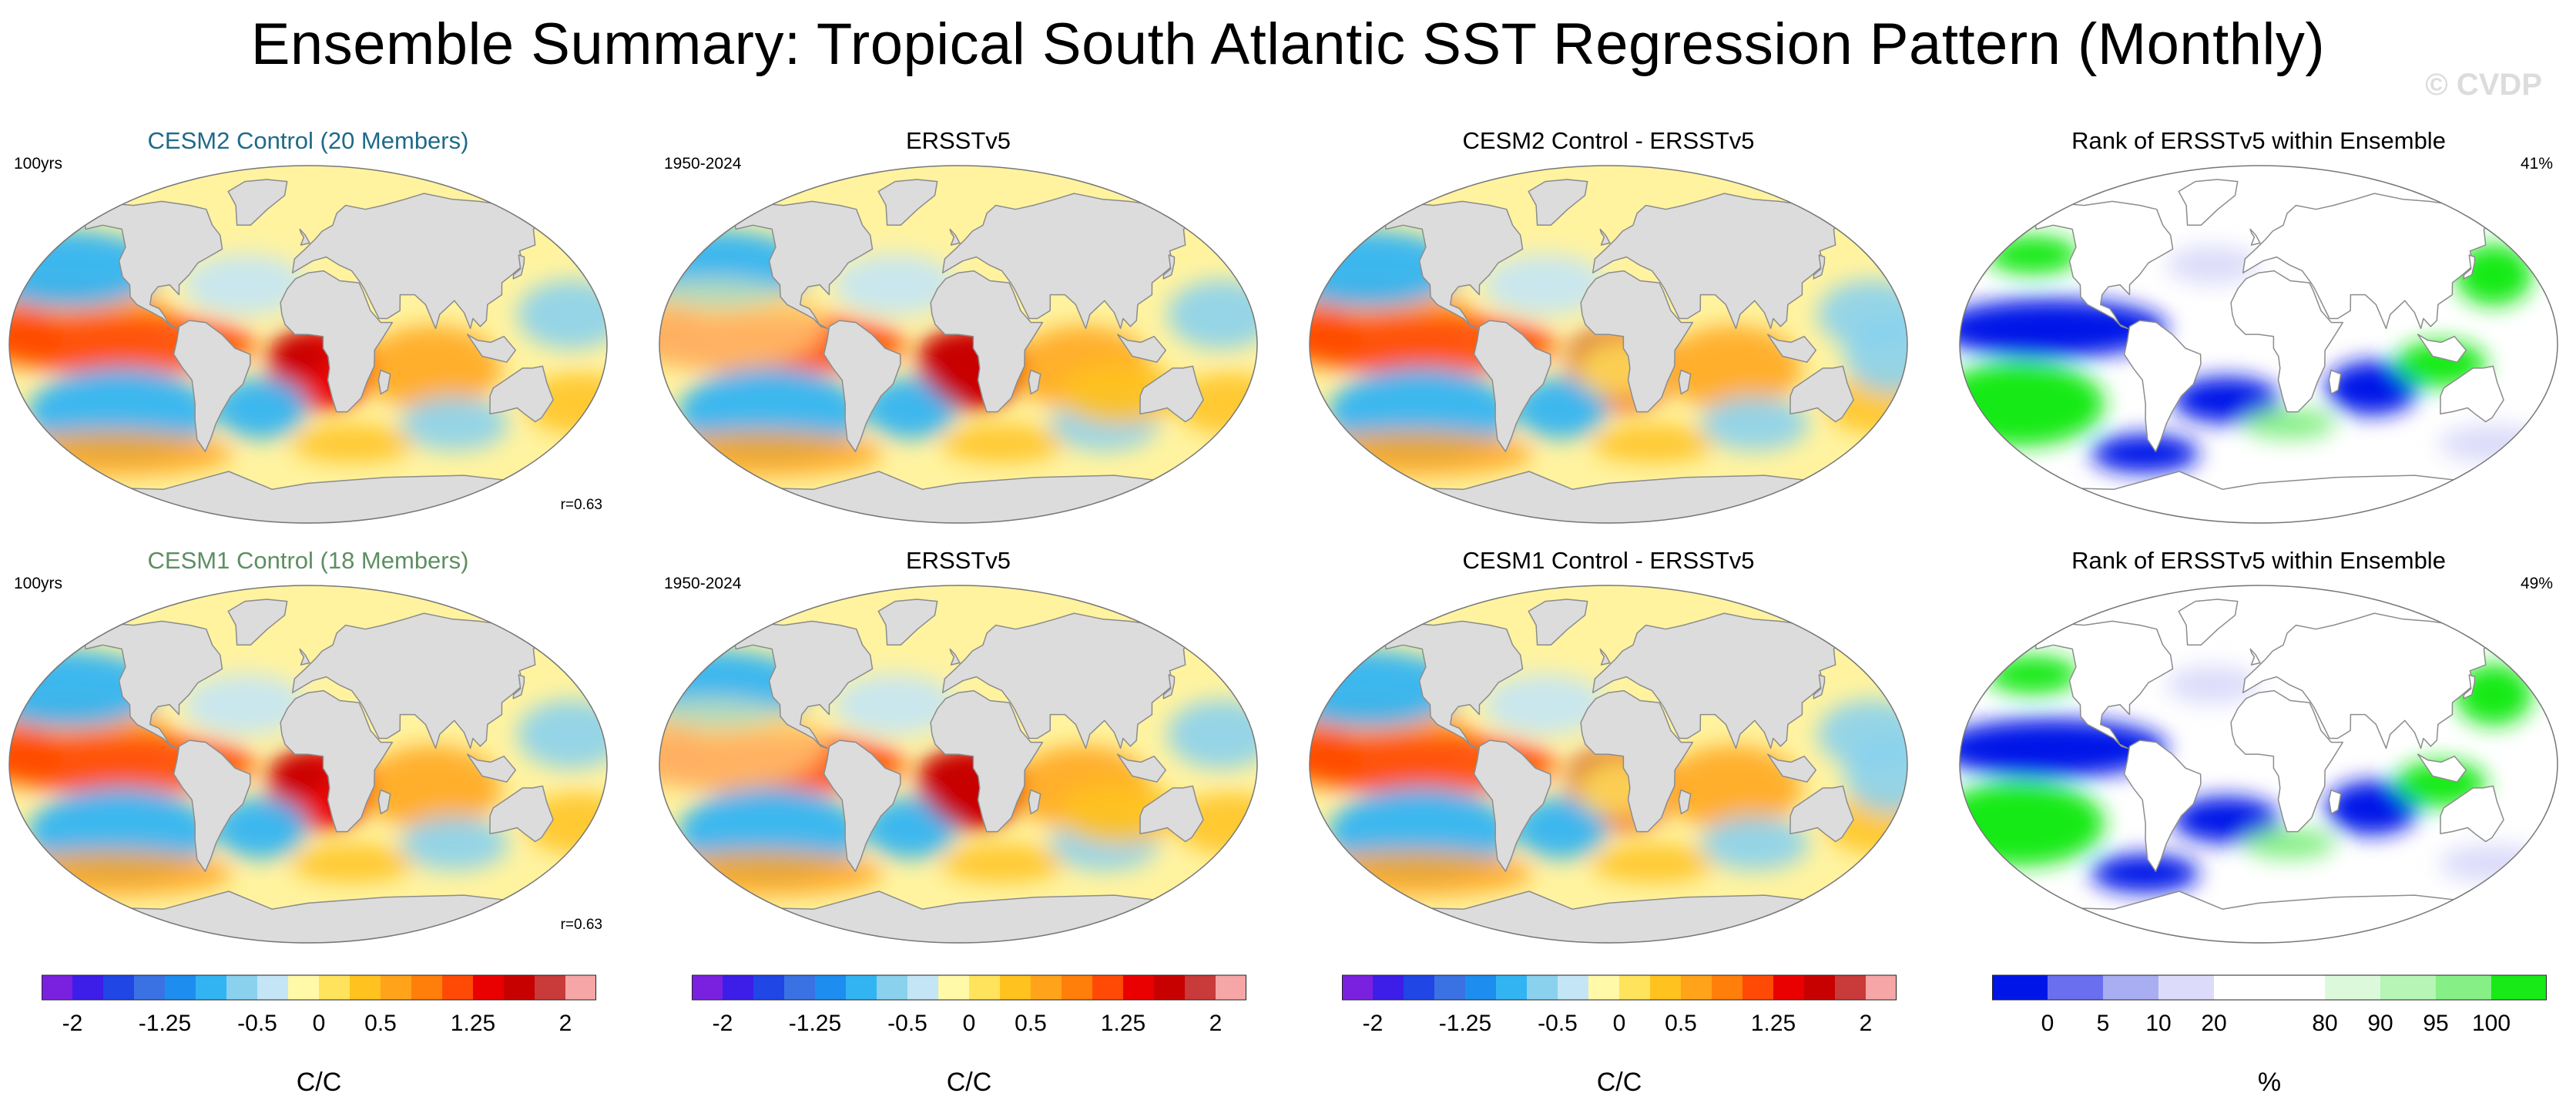 The image size is (2576, 1100). What do you see at coordinates (581, 505) in the screenshot?
I see `pattern-correlation: r=0.63` at bounding box center [581, 505].